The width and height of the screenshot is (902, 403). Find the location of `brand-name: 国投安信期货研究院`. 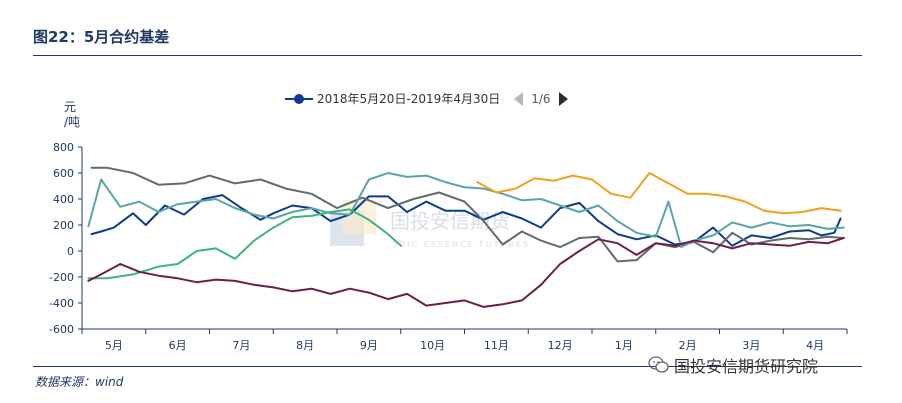

brand-name: 国投安信期货研究院 is located at coordinates (746, 366).